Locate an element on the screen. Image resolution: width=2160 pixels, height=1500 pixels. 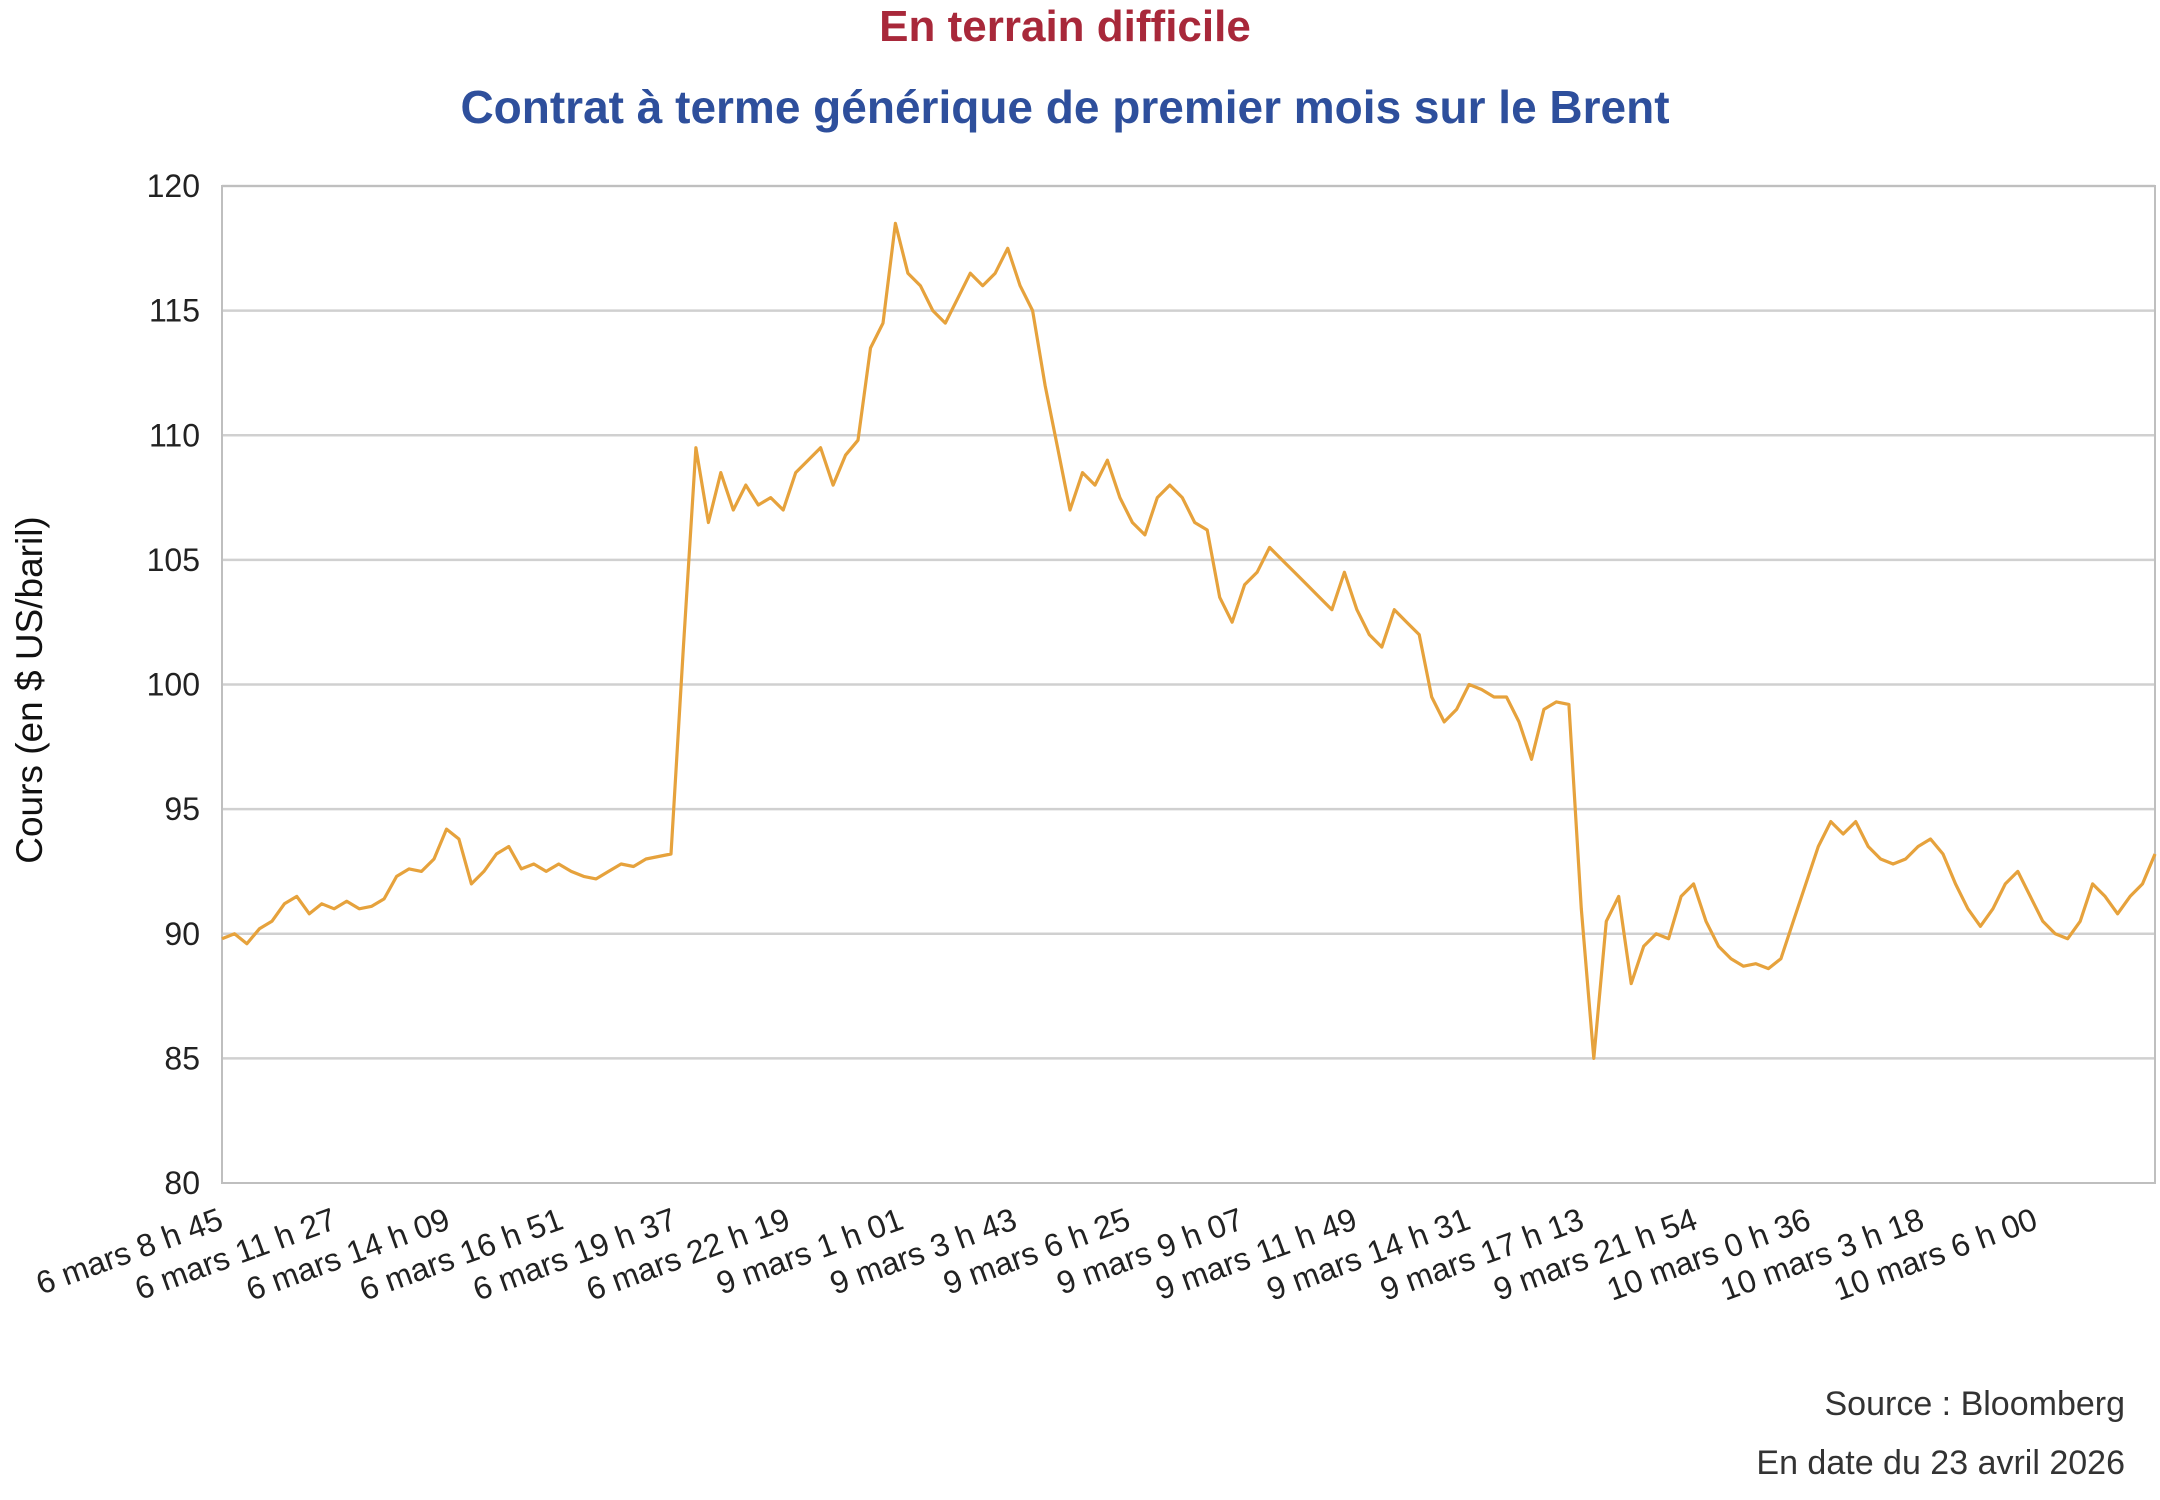
source-note: Source : Bloomberg is located at coordinates (1975, 1404).